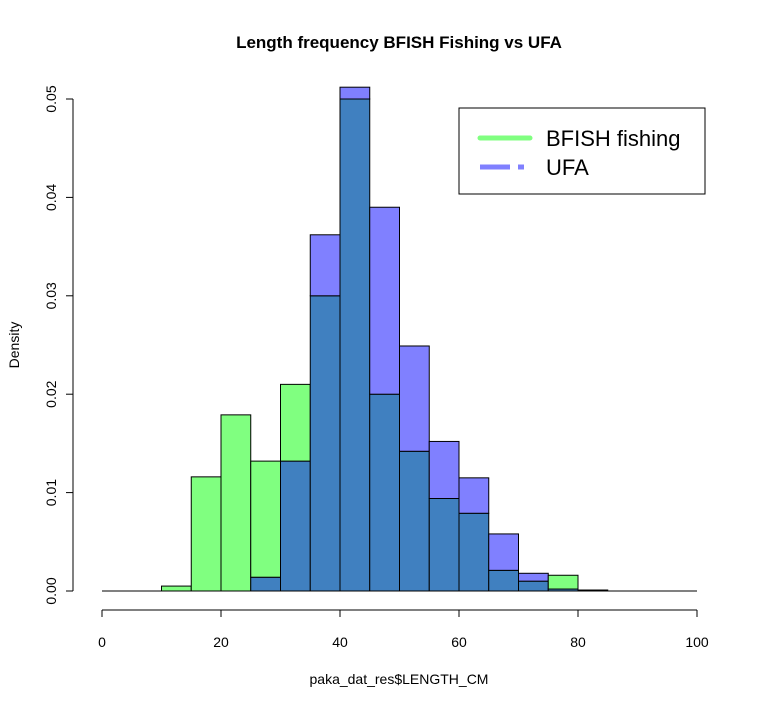  I want to click on legend-box, so click(582, 151).